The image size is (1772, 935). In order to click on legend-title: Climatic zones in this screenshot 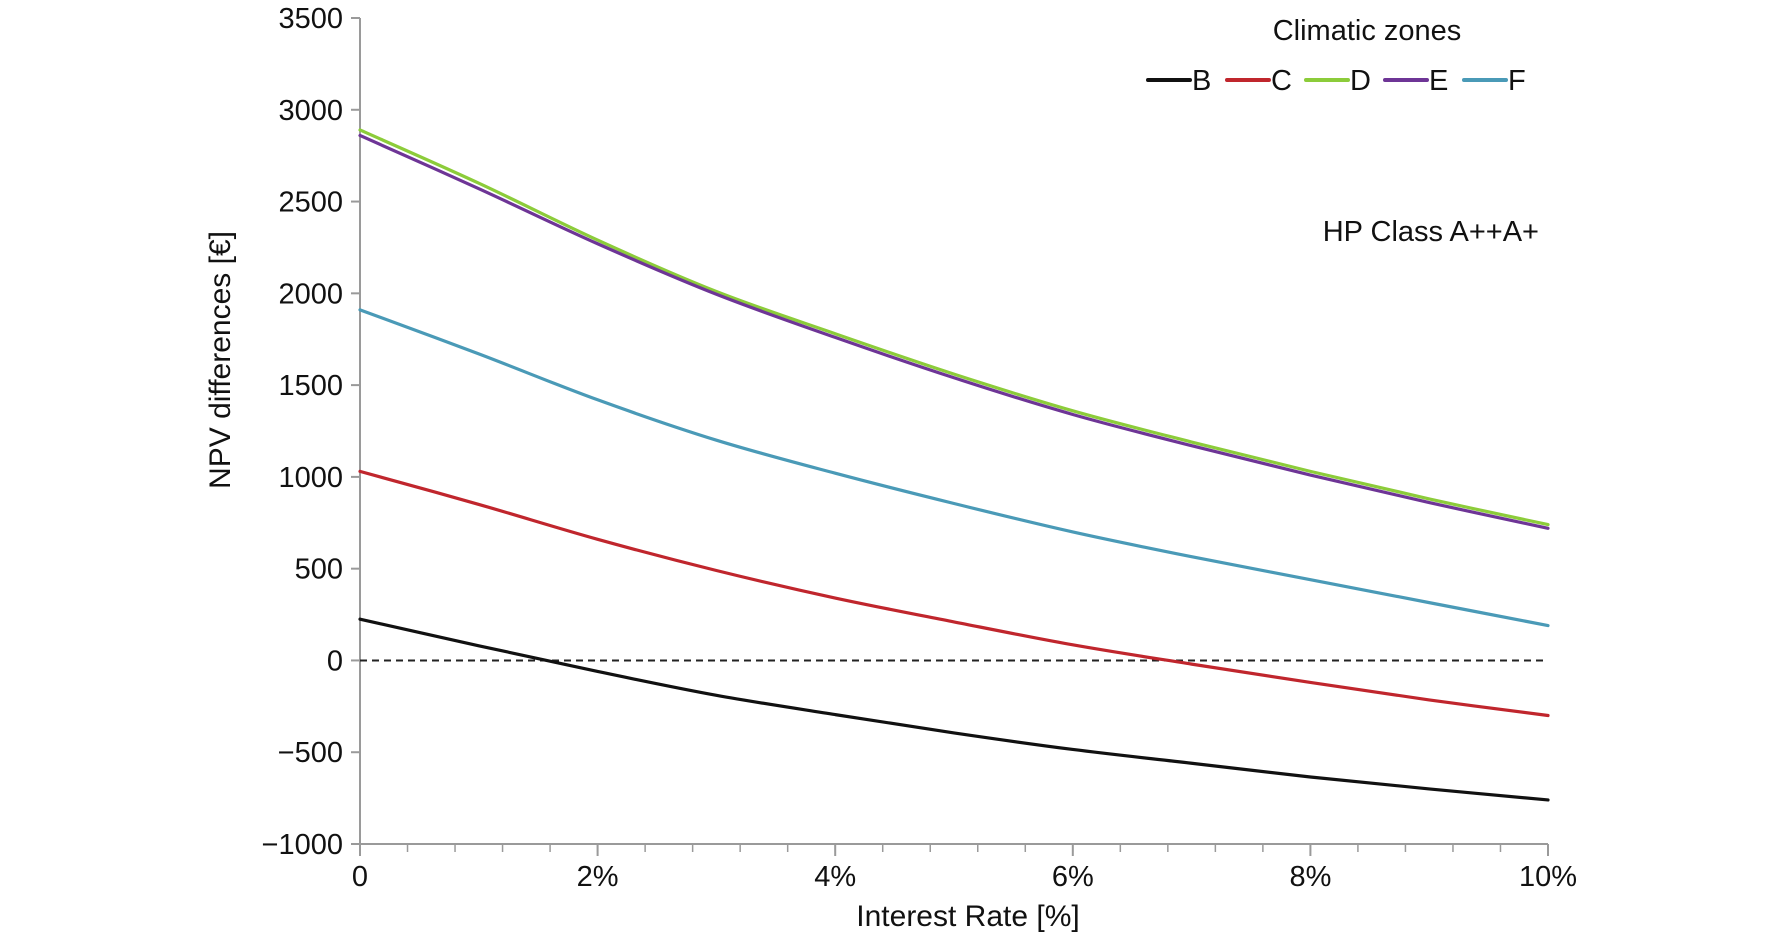, I will do `click(1367, 31)`.